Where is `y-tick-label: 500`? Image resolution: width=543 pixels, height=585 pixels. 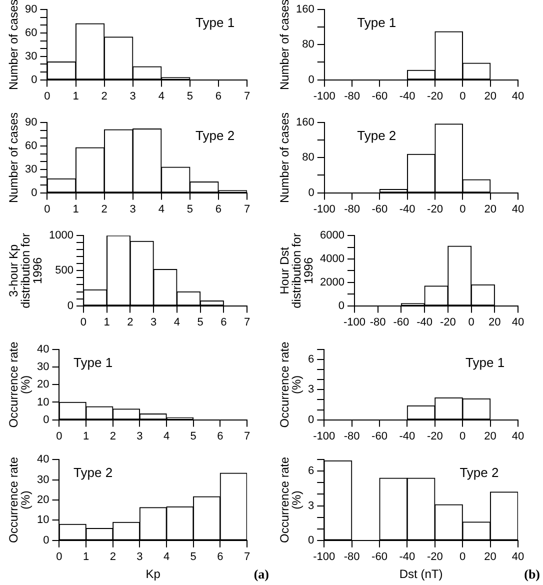 y-tick-label: 500 is located at coordinates (64, 270).